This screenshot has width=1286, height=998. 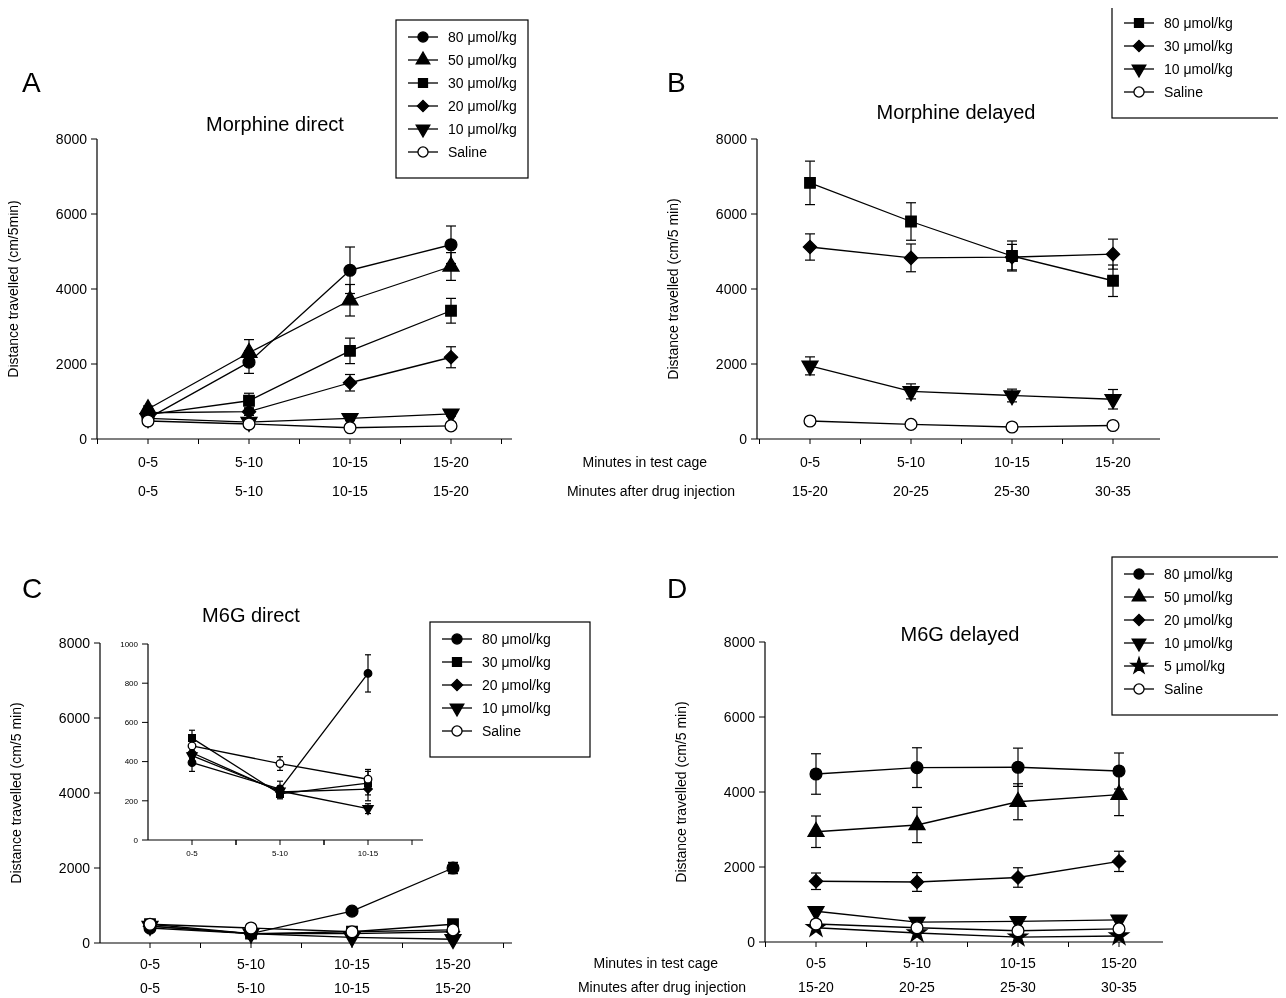 What do you see at coordinates (956, 112) in the screenshot?
I see `chart-title: Morphine delayed` at bounding box center [956, 112].